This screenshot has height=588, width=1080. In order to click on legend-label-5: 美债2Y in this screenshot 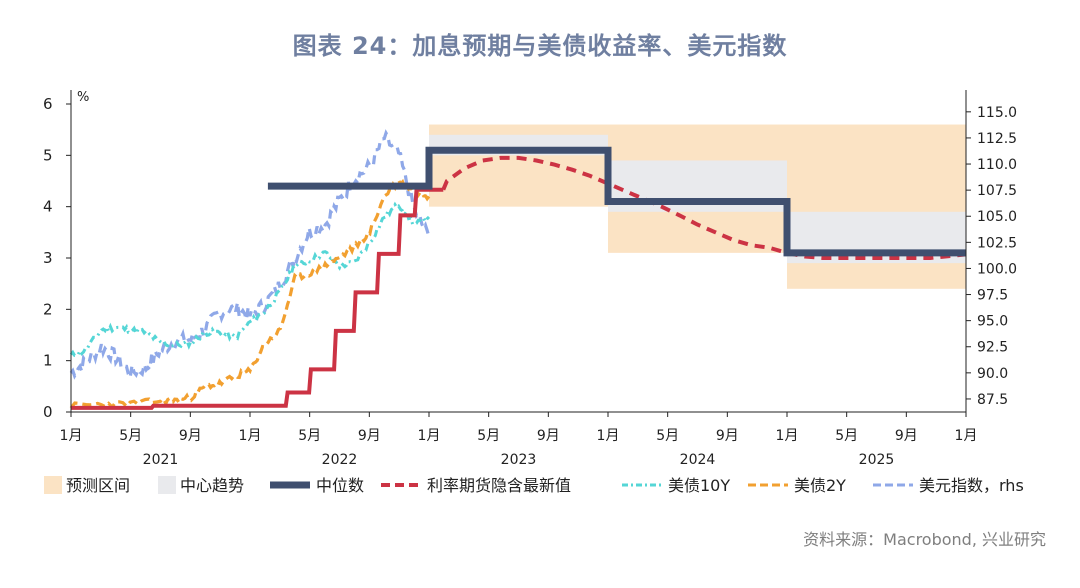, I will do `click(820, 485)`.